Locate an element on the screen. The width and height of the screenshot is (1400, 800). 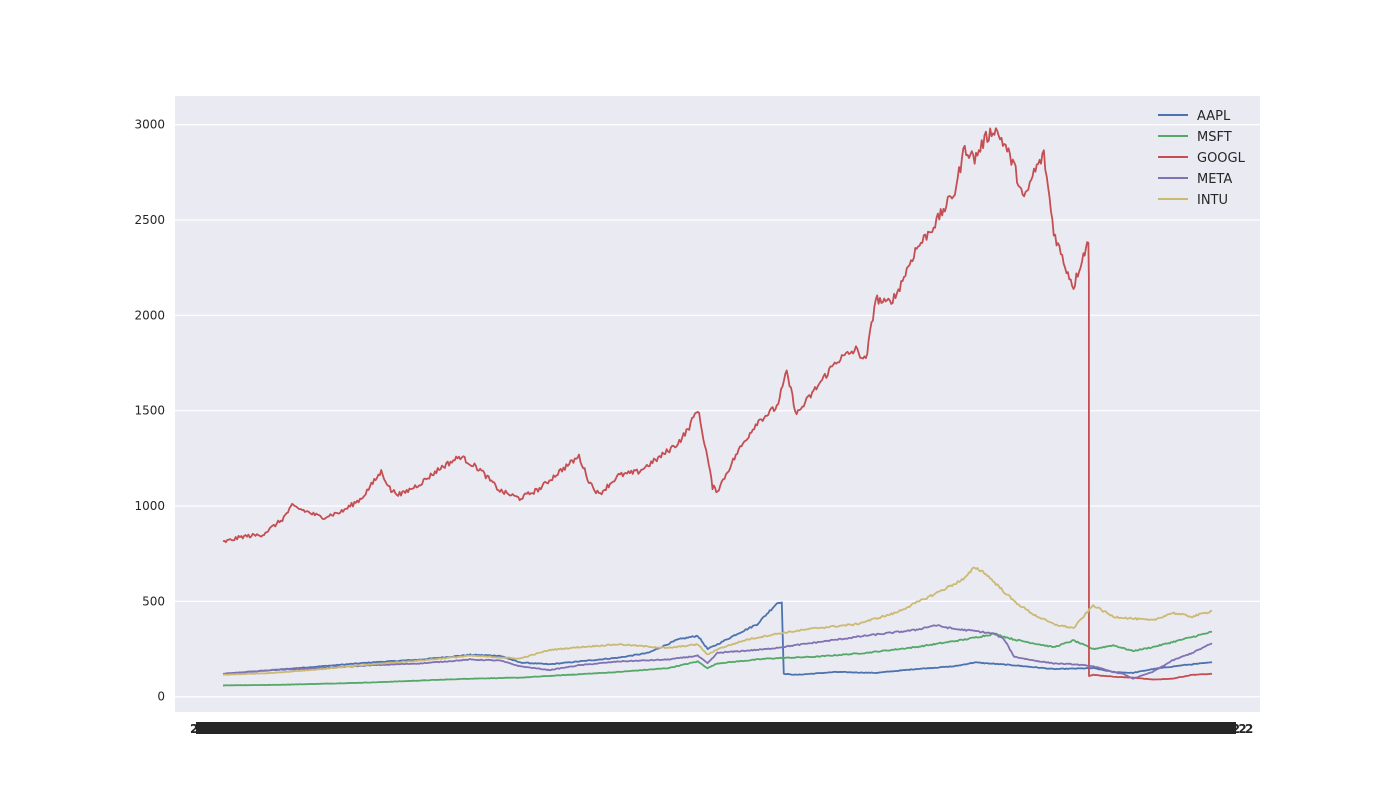
legend-label-meta: META is located at coordinates (1214, 179).